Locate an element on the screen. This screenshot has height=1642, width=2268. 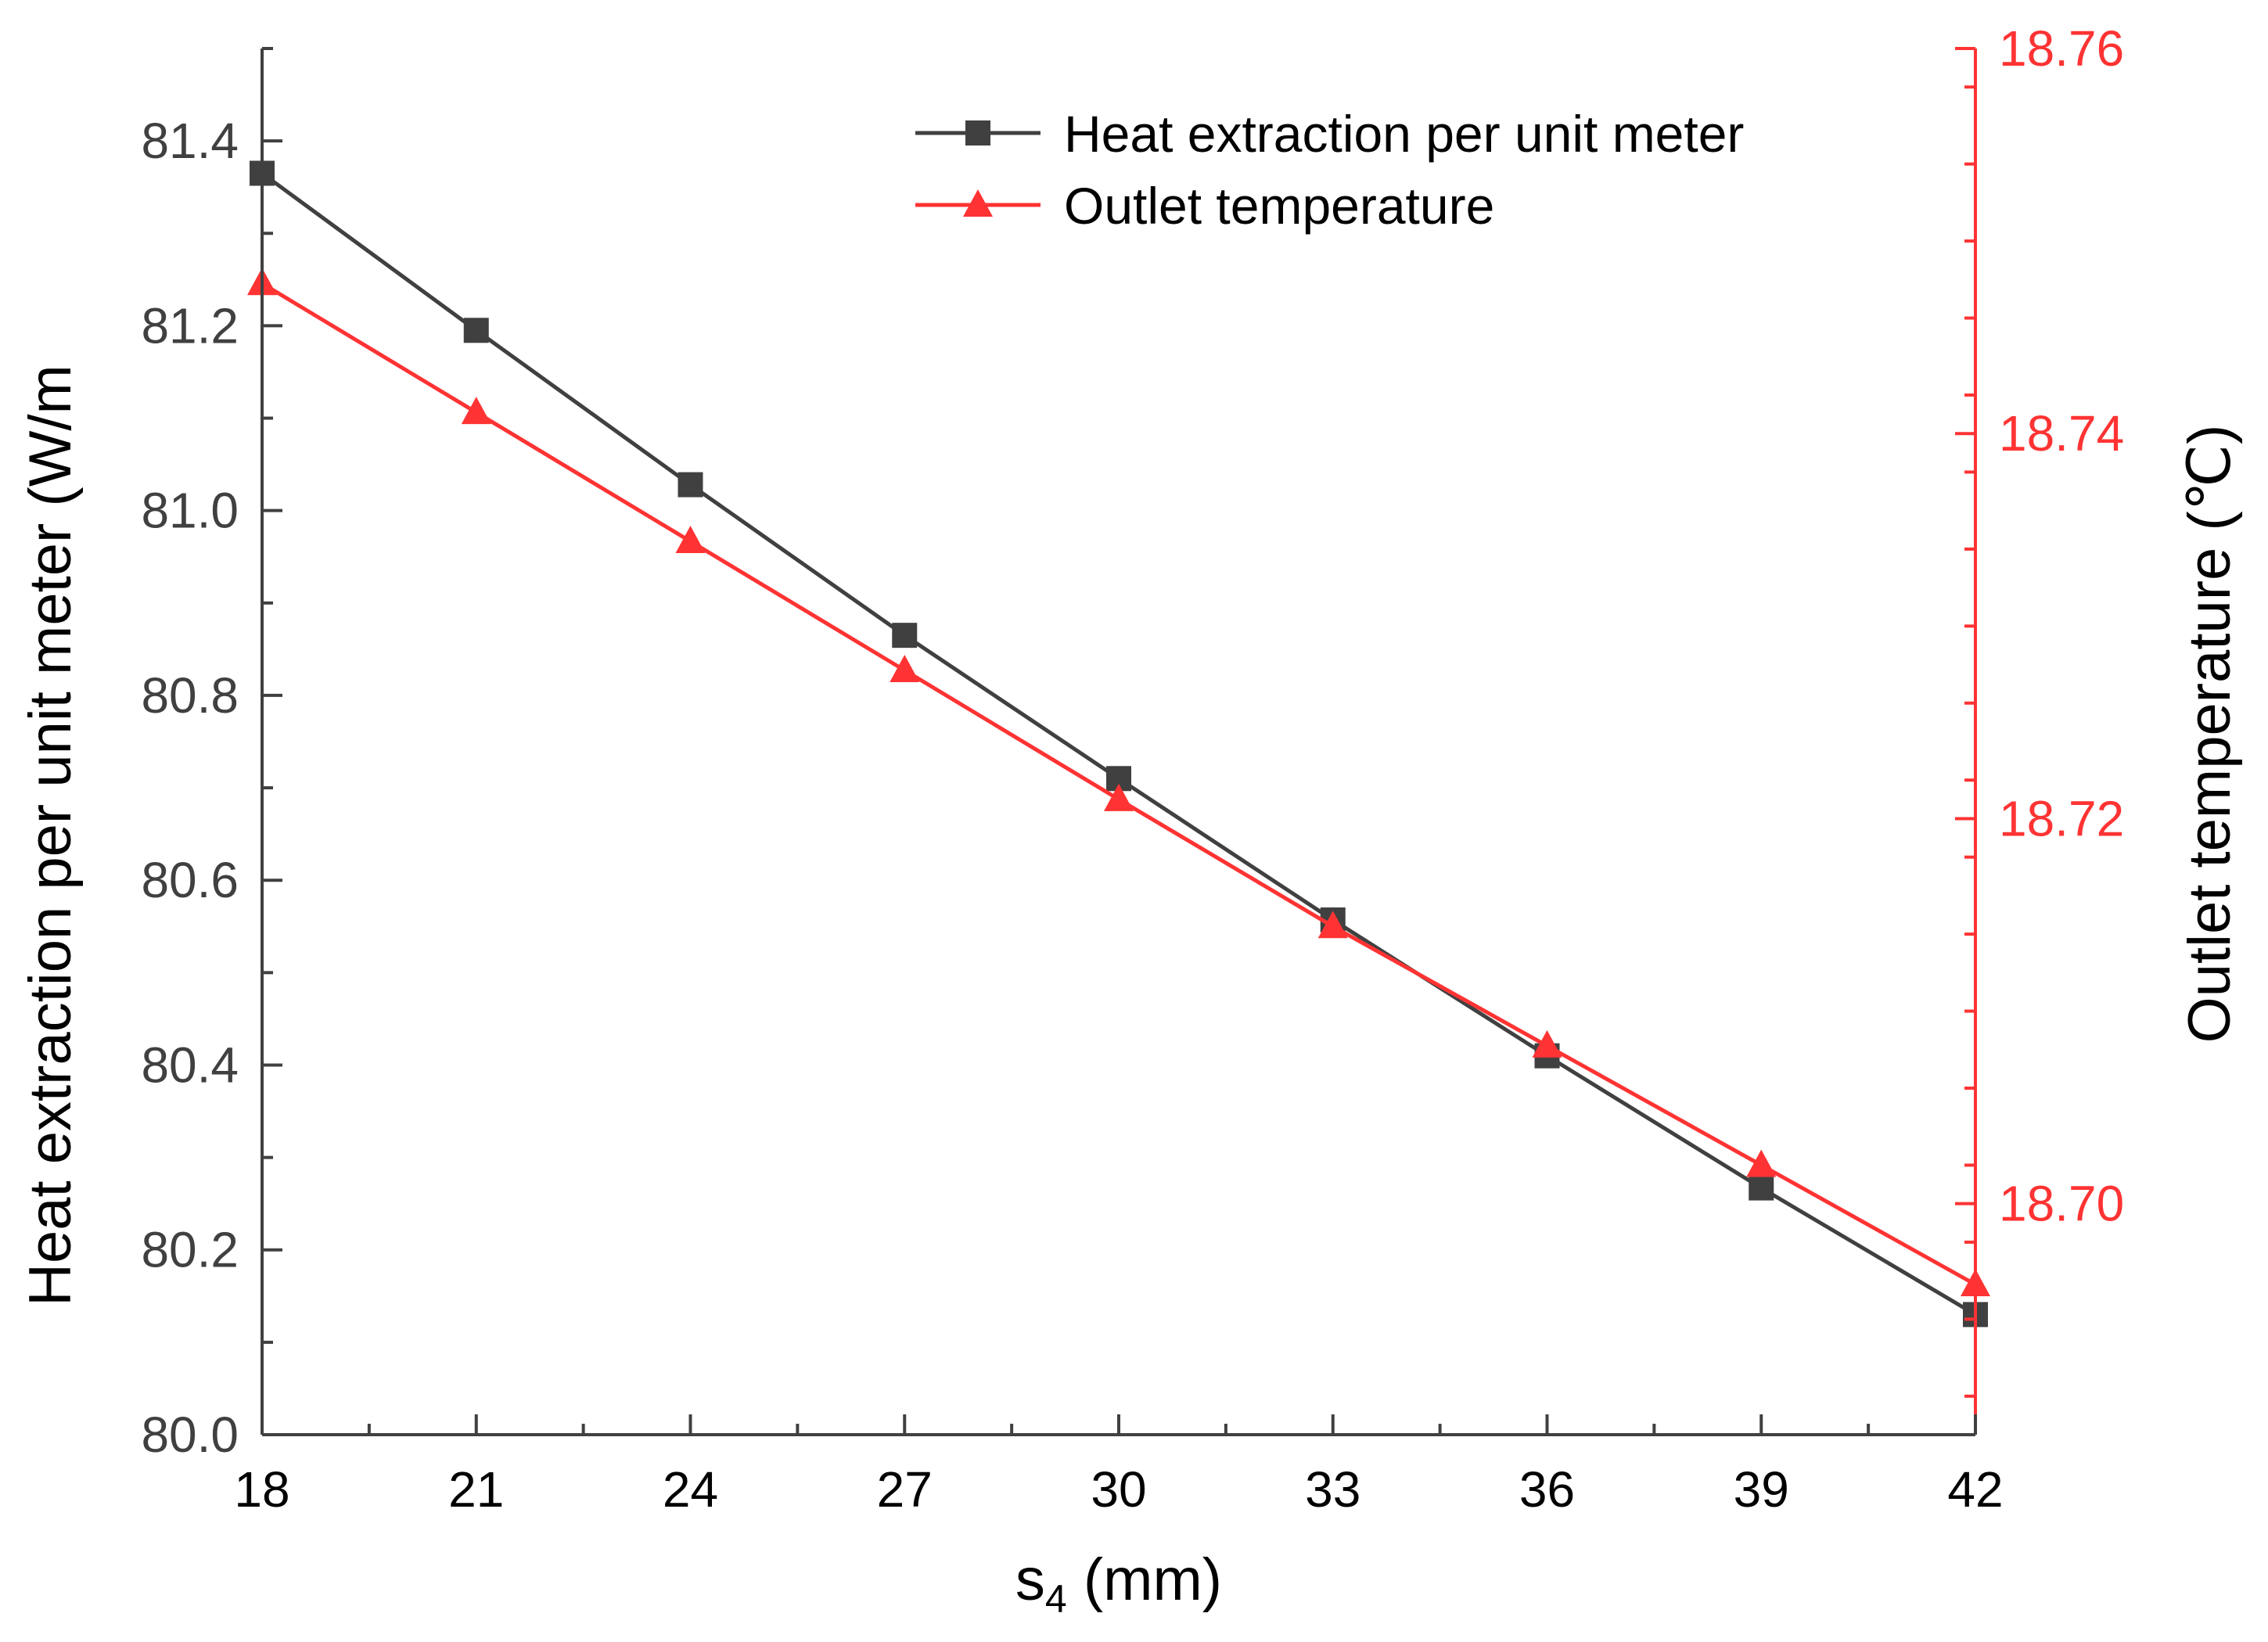
y-right-axis-title: Outlet temperature (℃) is located at coordinates (2209, 734).